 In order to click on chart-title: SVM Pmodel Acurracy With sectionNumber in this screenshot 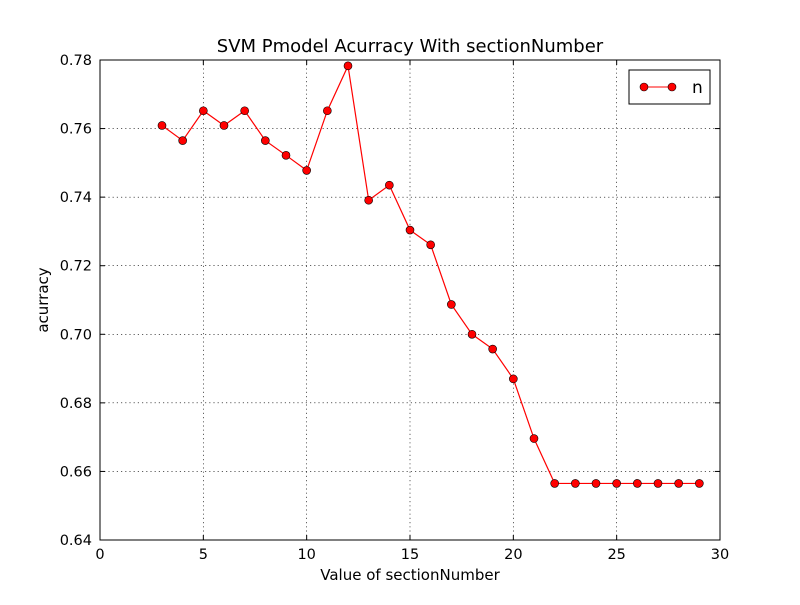, I will do `click(410, 46)`.